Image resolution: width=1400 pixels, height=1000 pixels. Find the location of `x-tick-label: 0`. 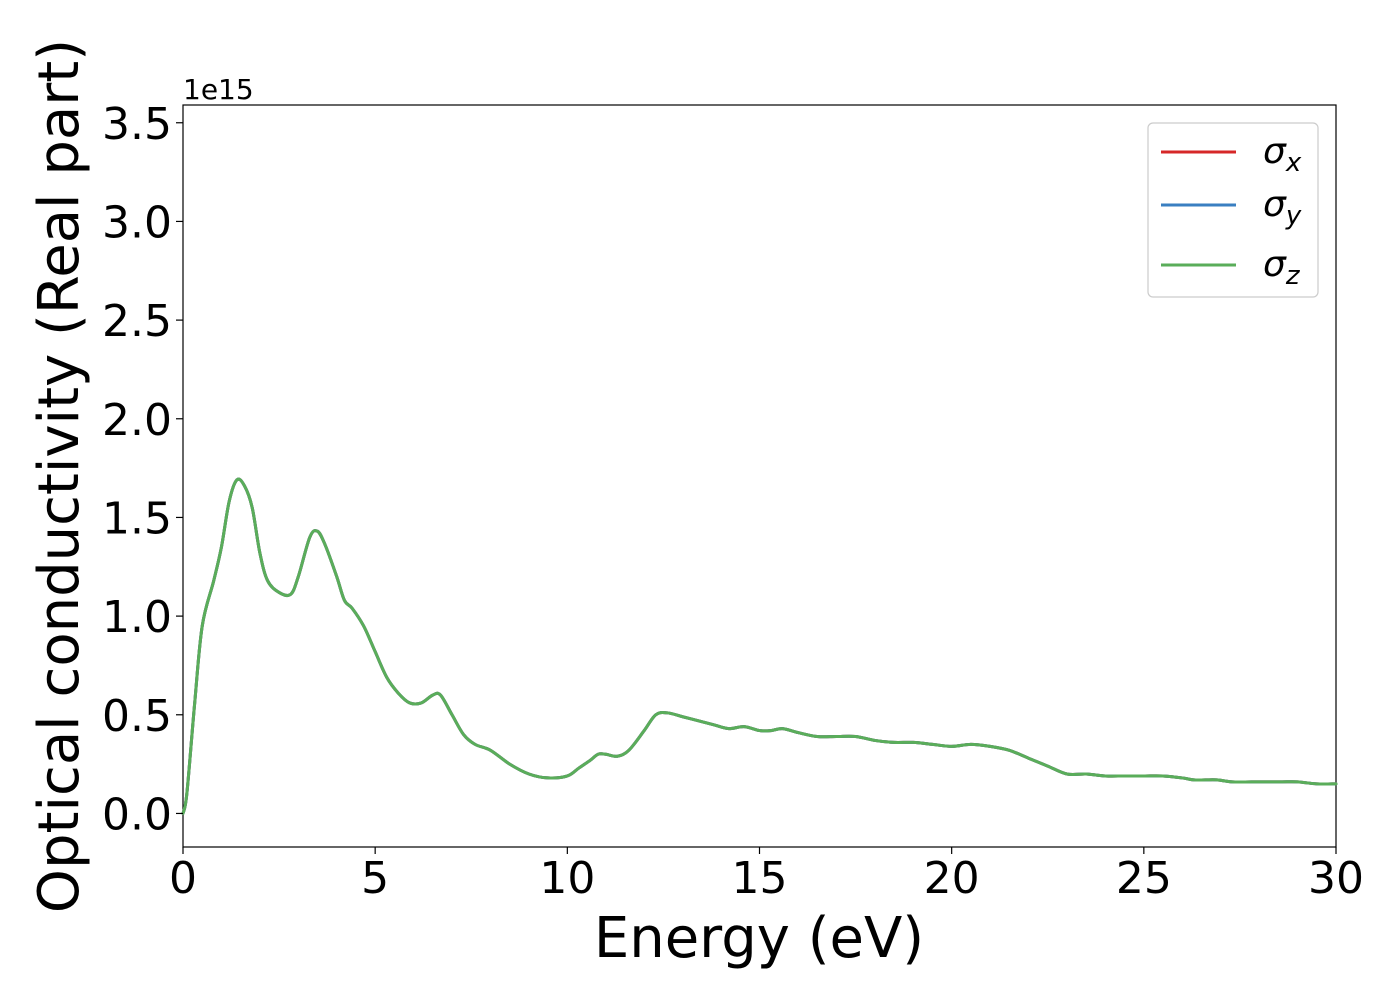

x-tick-label: 0 is located at coordinates (183, 878).